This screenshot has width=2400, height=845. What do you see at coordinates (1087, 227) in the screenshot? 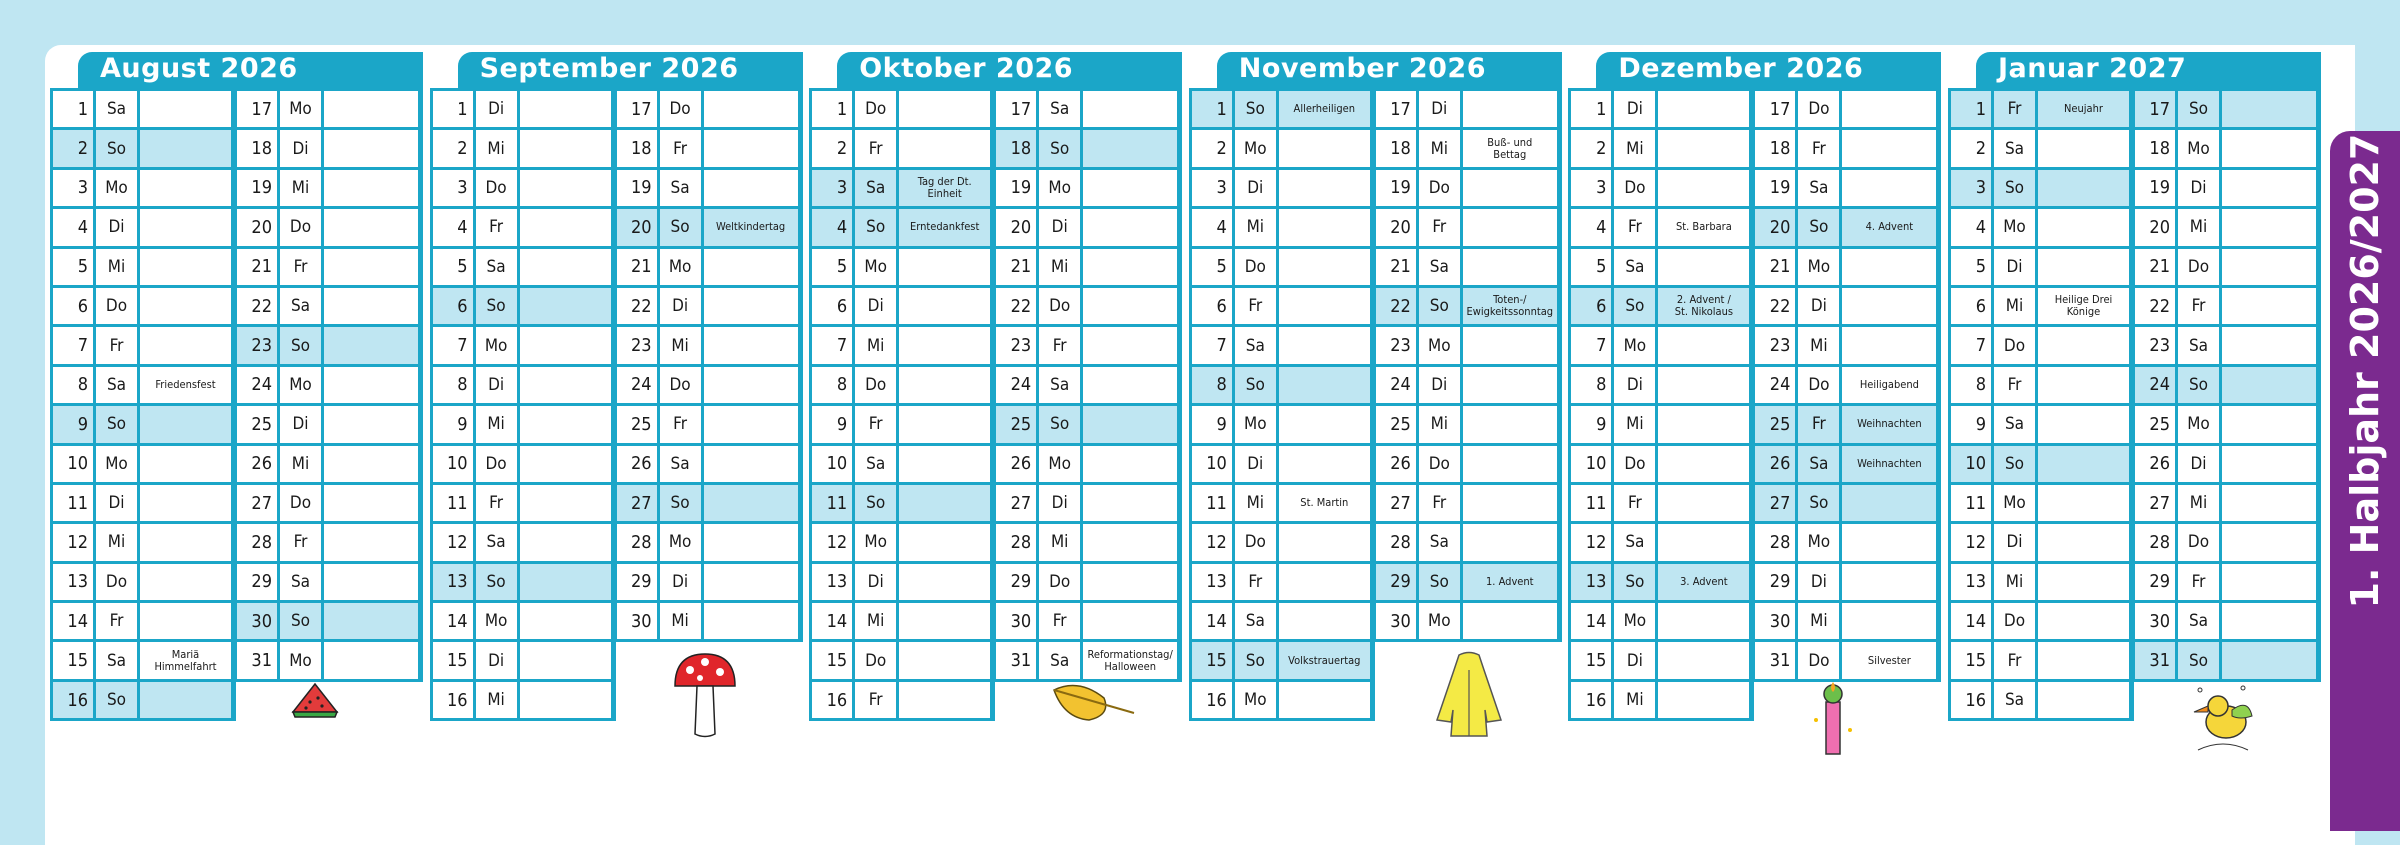
I see `day-row: 20 Di` at bounding box center [1087, 227].